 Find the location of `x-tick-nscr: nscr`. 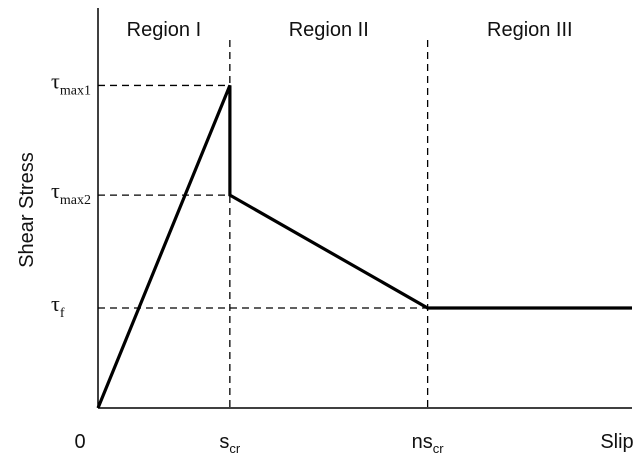

x-tick-nscr: nscr is located at coordinates (428, 443).